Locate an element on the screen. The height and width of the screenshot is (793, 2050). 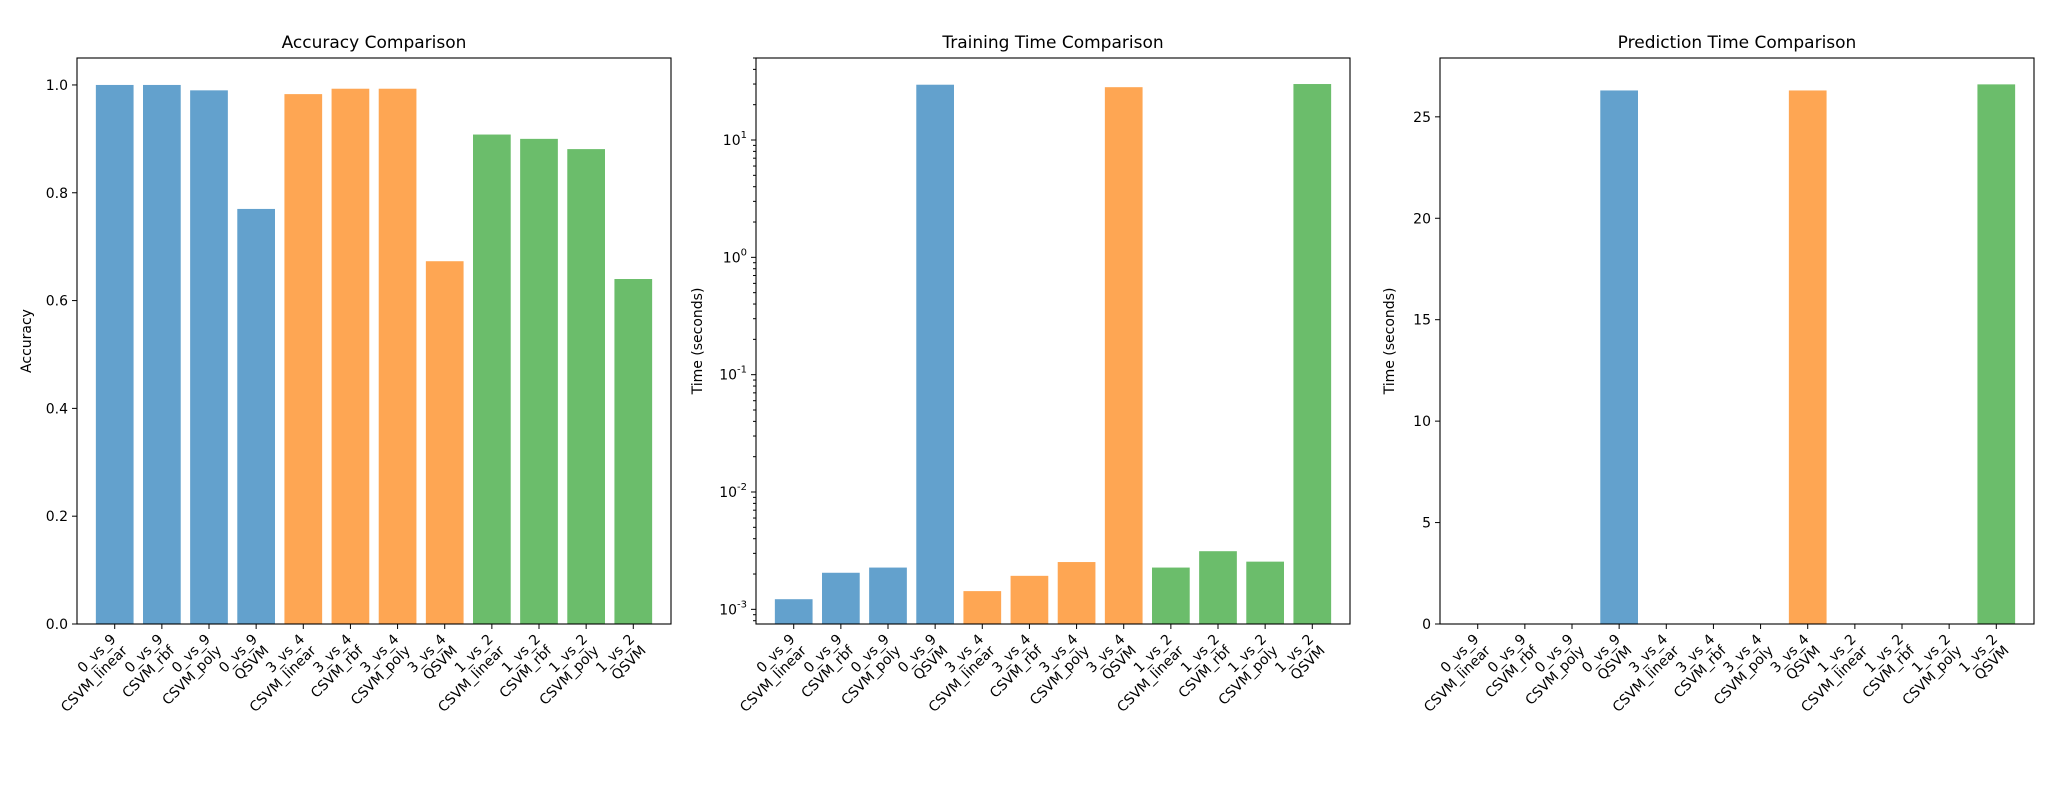
y-tick-label: 10⁻³ is located at coordinates (733, 608).